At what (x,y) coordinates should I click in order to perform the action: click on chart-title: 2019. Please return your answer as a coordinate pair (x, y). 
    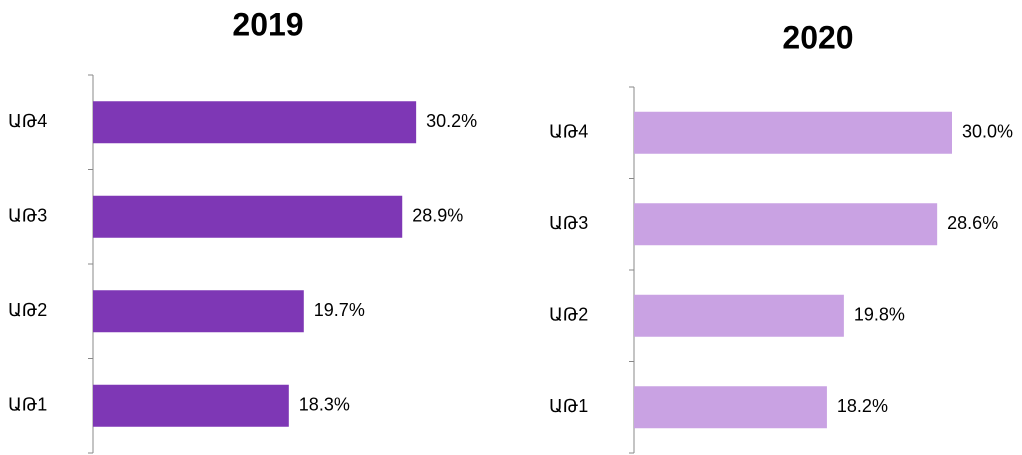
    Looking at the image, I should click on (267, 24).